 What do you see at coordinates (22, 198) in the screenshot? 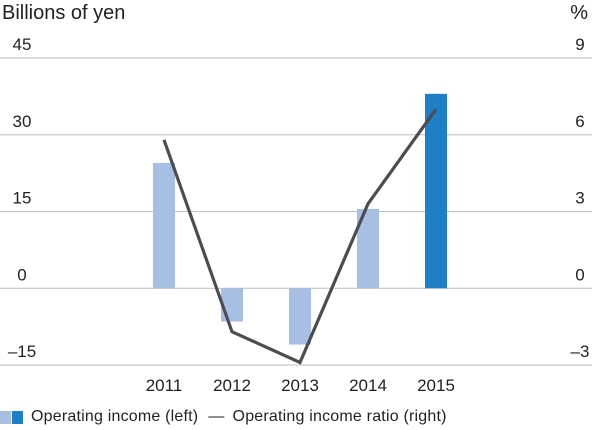
I see `left-tick-label: 15` at bounding box center [22, 198].